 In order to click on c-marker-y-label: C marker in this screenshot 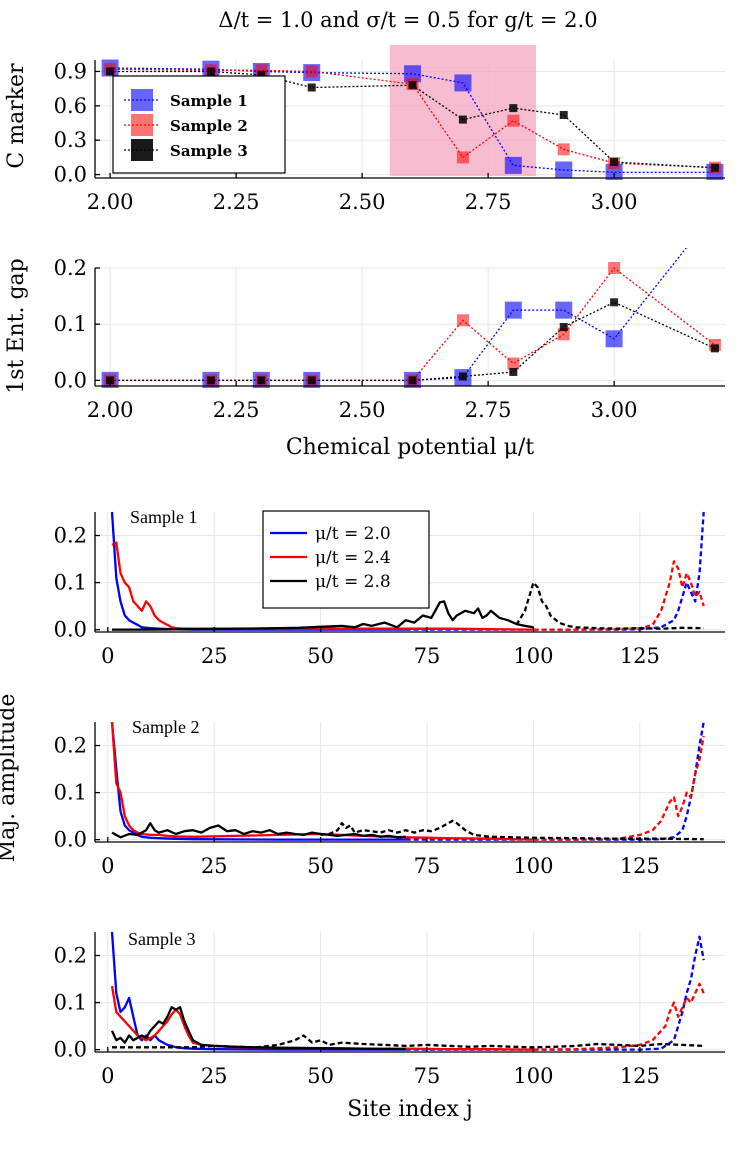, I will do `click(16, 116)`.